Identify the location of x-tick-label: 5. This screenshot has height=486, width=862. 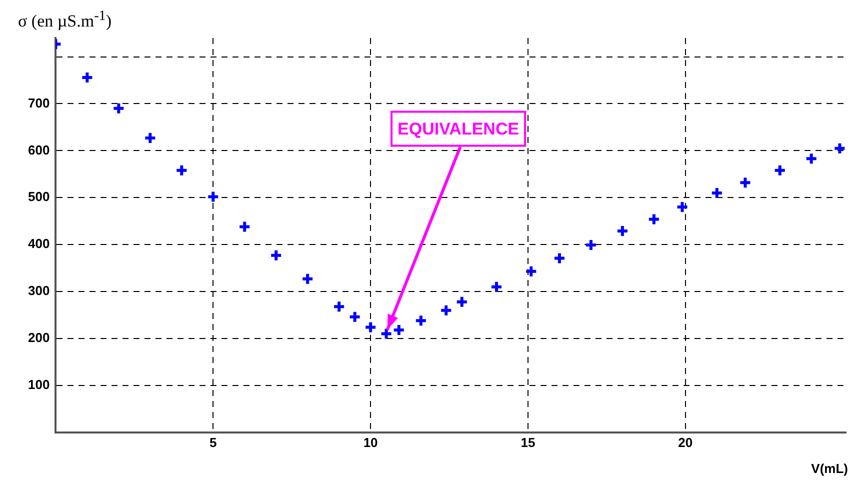
(213, 442).